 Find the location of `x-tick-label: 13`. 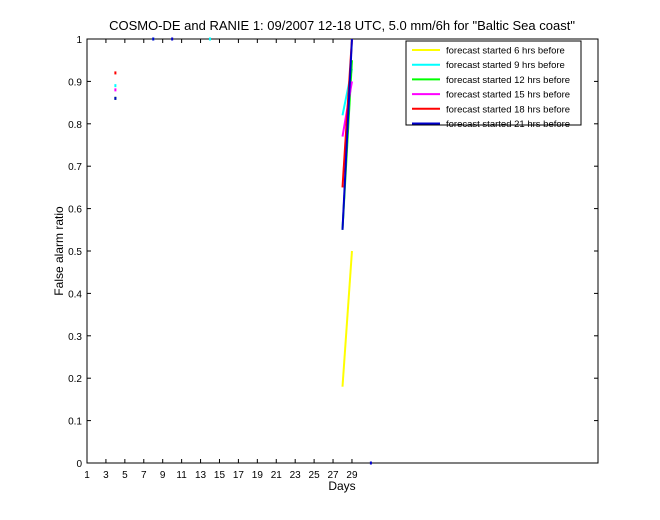

x-tick-label: 13 is located at coordinates (201, 475).